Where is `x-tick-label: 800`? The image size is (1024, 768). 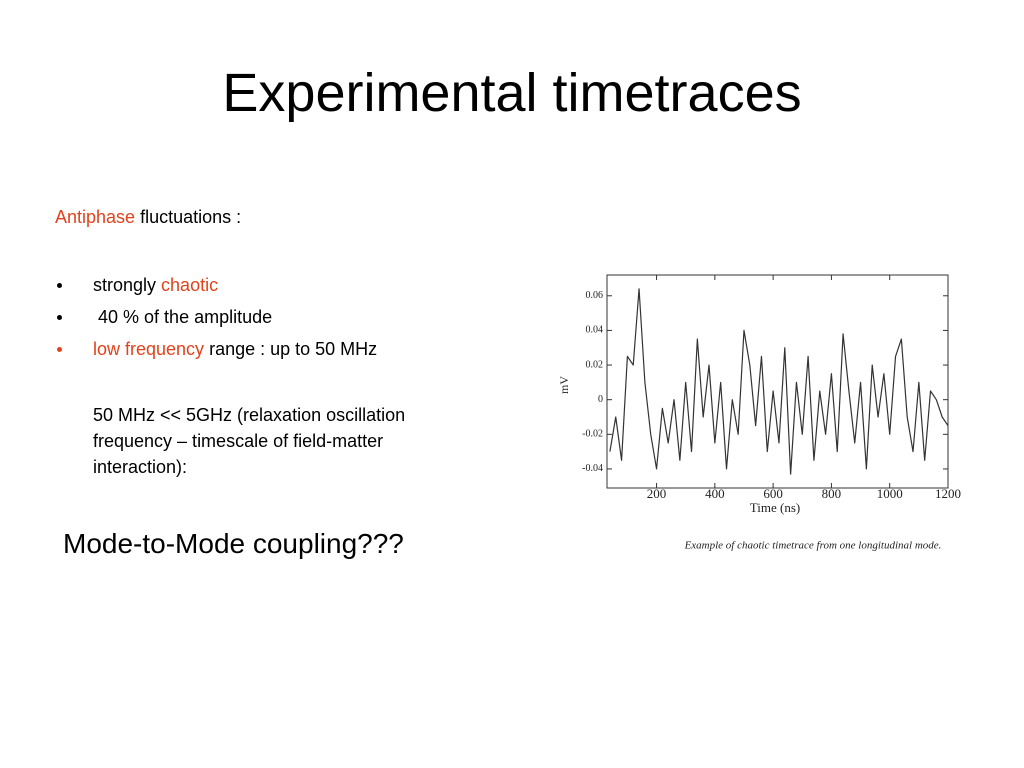
x-tick-label: 800 is located at coordinates (832, 493).